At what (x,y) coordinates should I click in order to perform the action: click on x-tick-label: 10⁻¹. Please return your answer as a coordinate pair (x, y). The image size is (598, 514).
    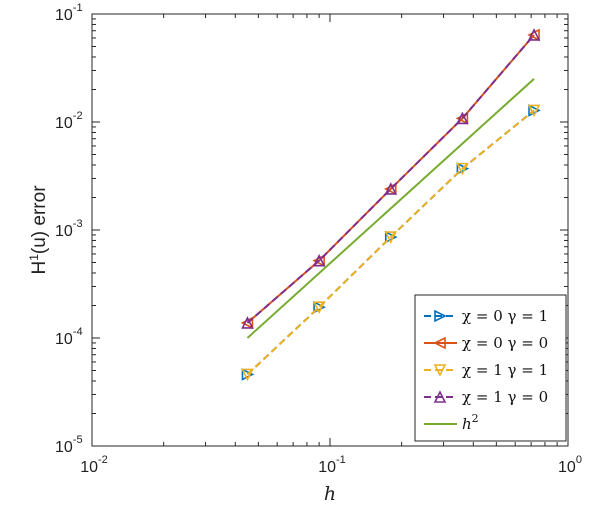
    Looking at the image, I should click on (332, 465).